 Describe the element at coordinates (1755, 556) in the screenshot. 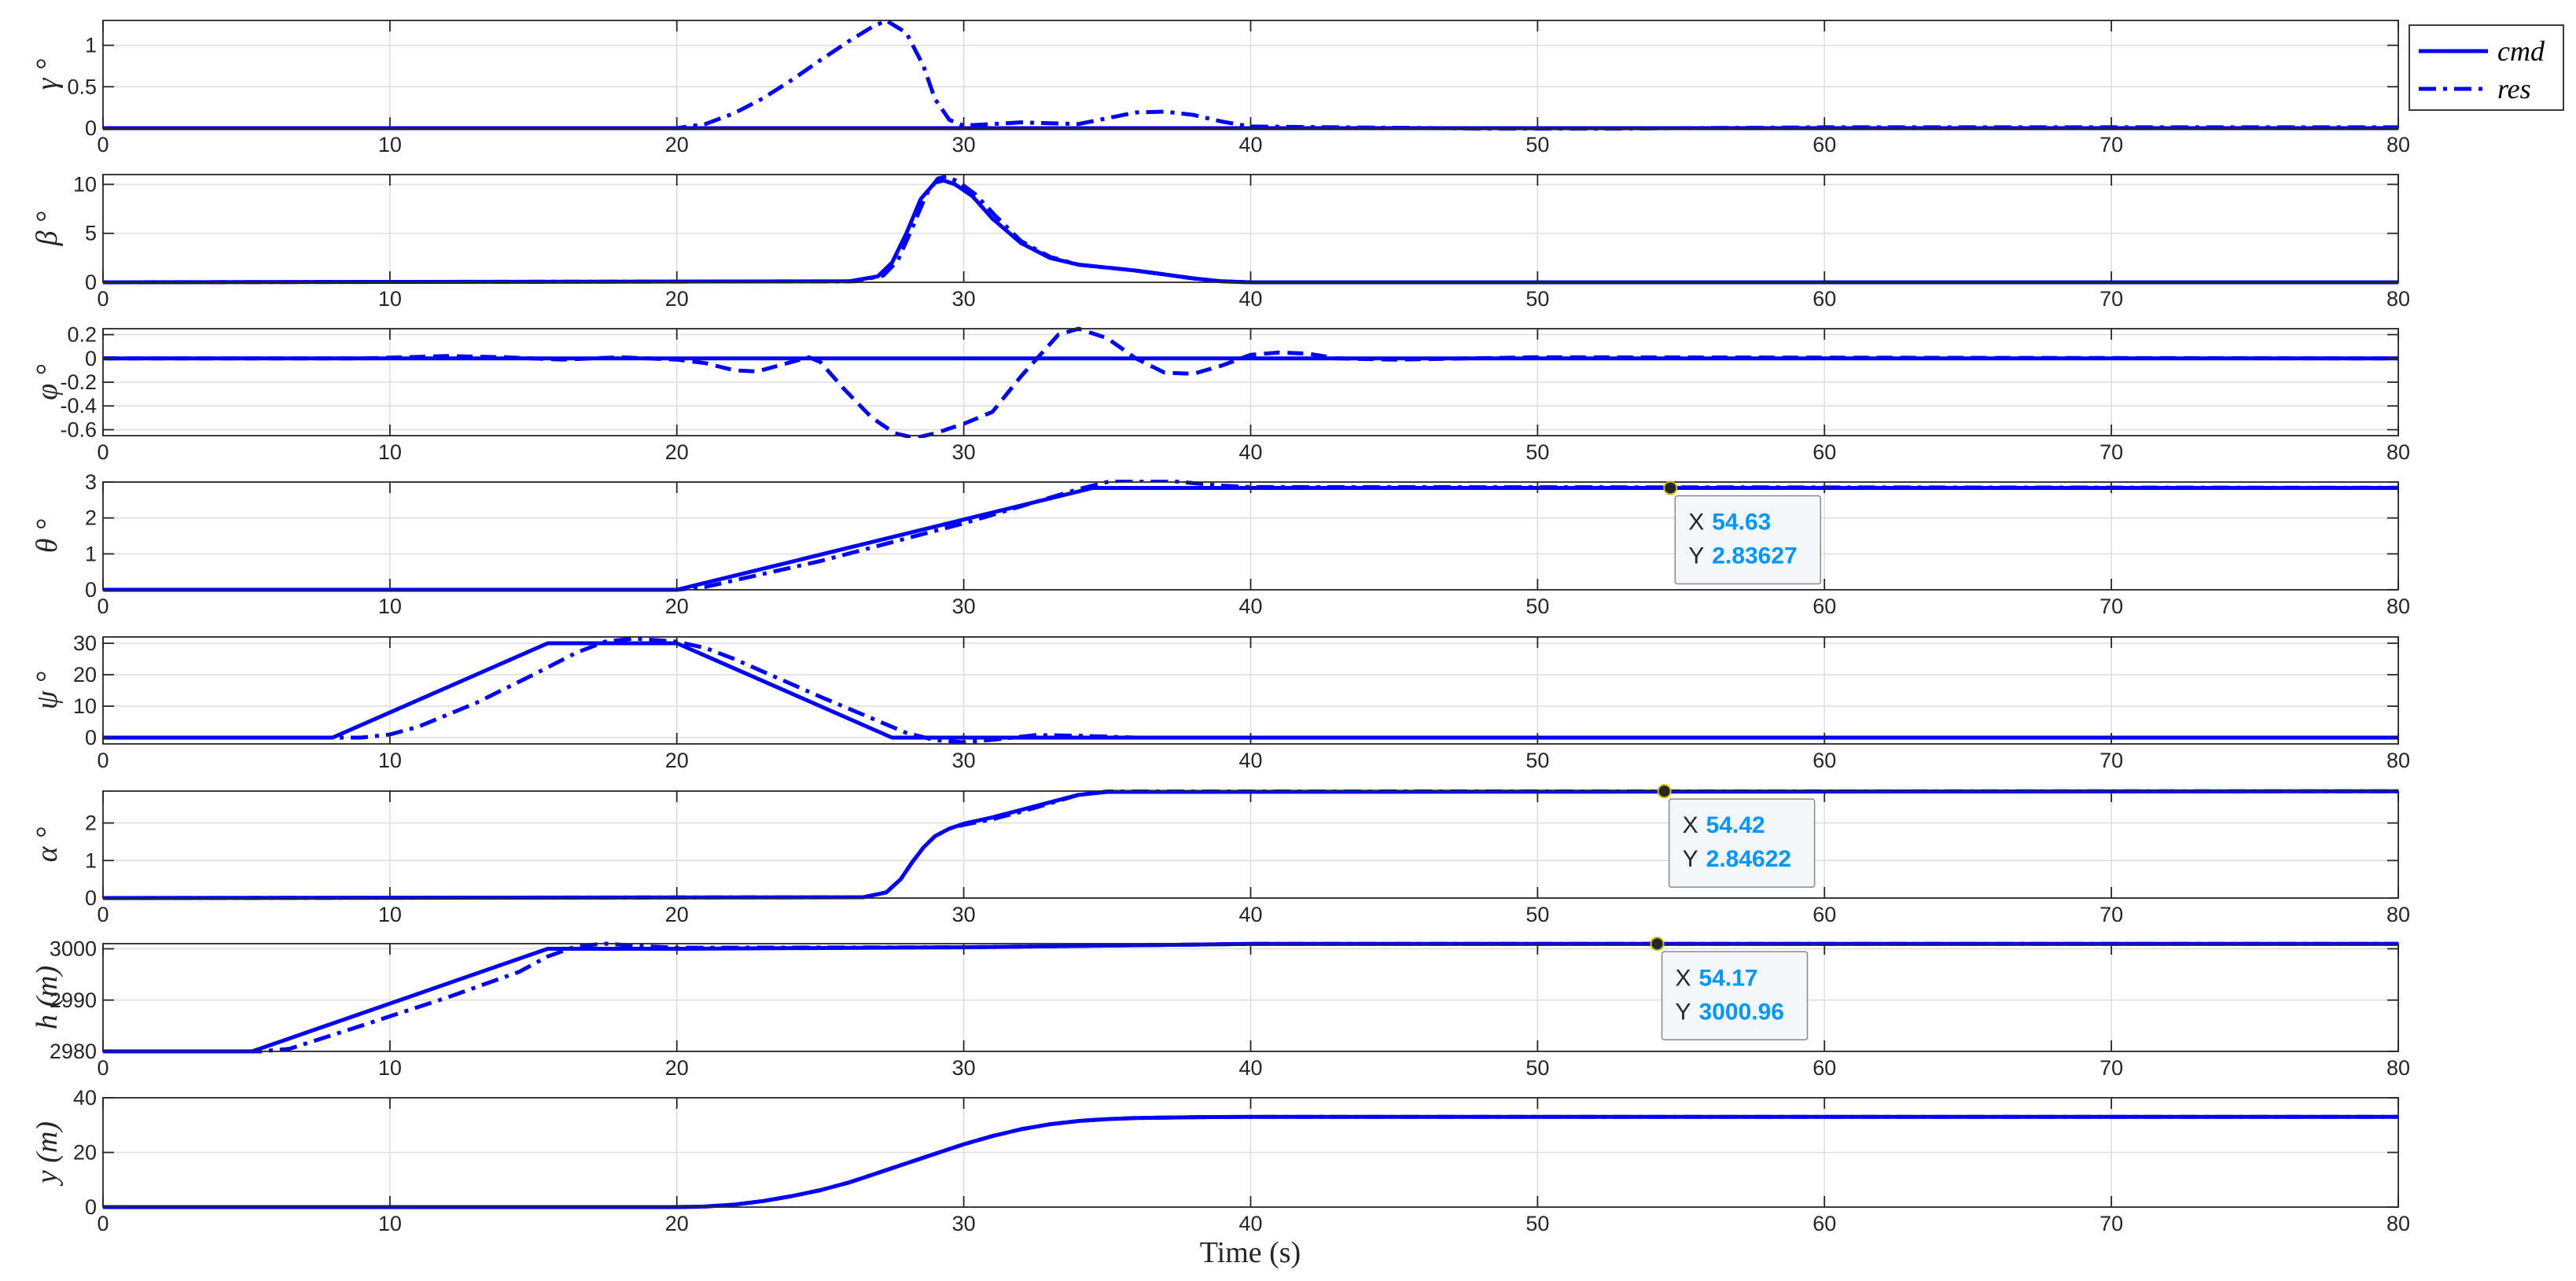

I see `data-tip-y-value: 2.83627` at that location.